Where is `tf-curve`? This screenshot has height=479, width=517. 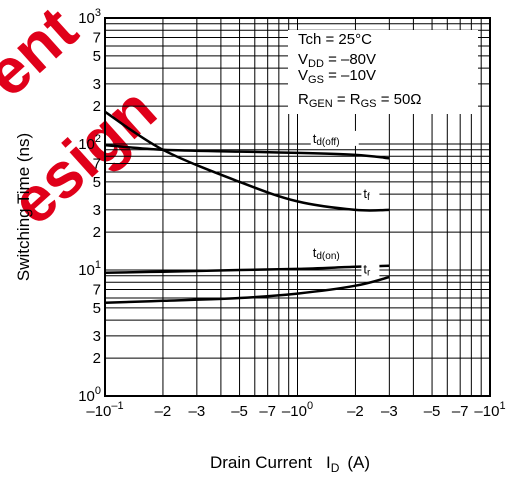 tf-curve is located at coordinates (247, 161).